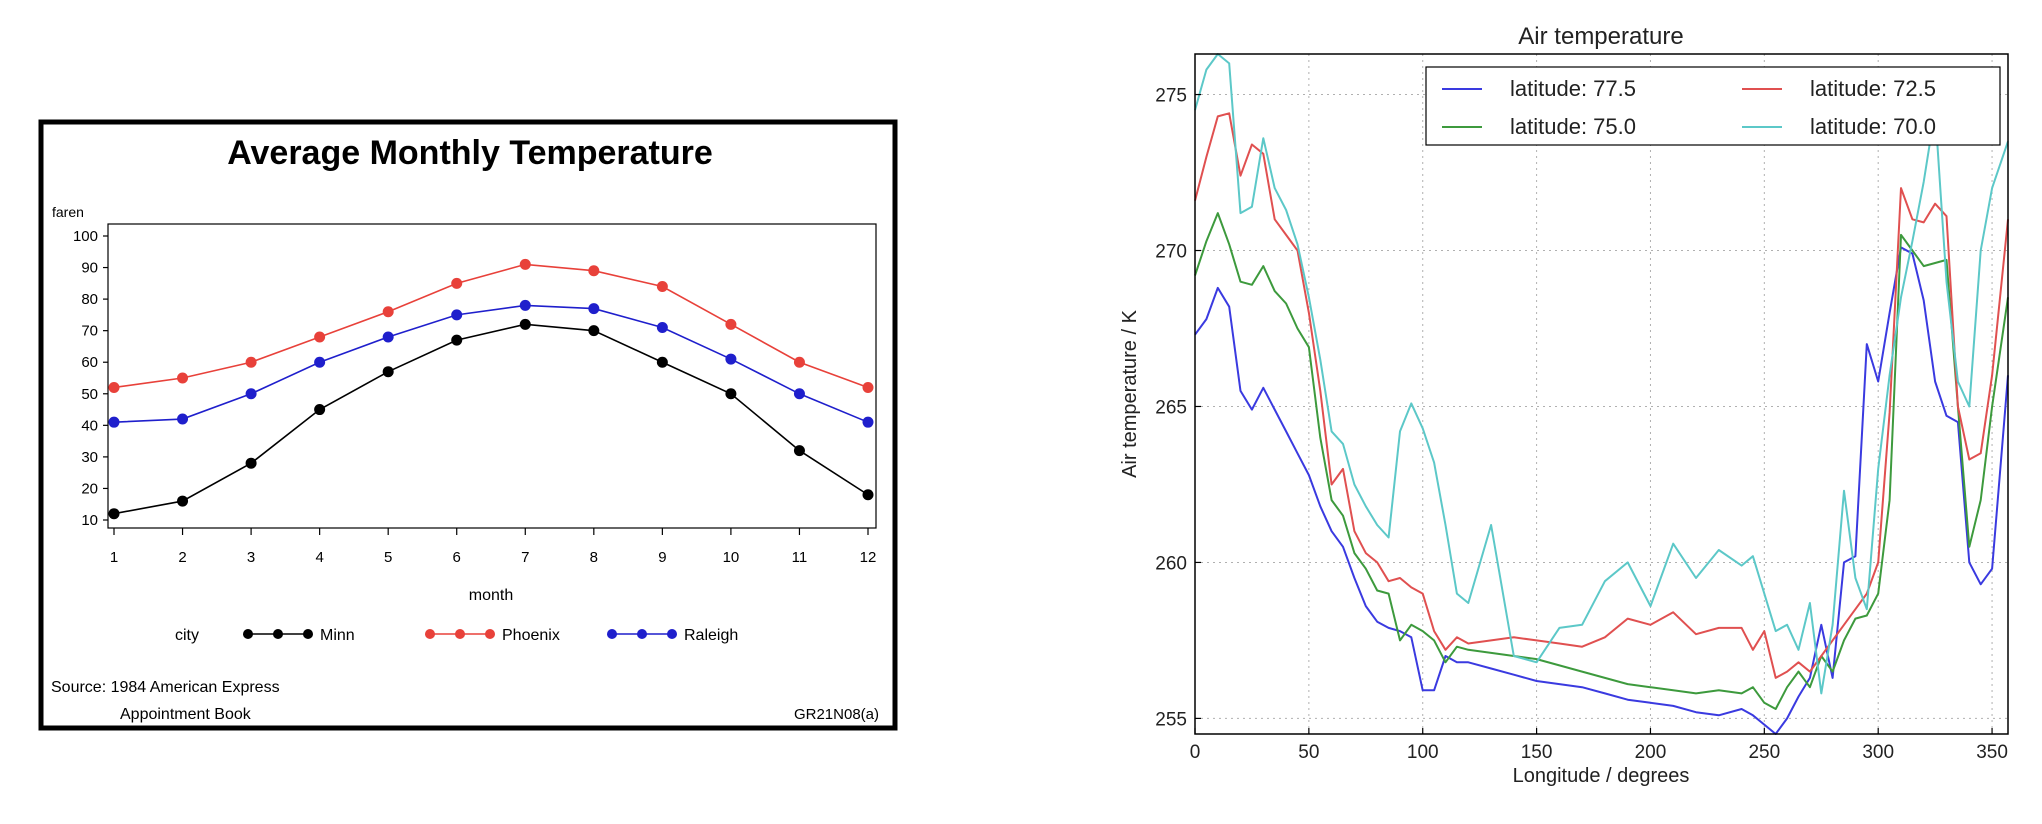 This screenshot has height=824, width=2042. I want to click on plot-area, so click(492, 376).